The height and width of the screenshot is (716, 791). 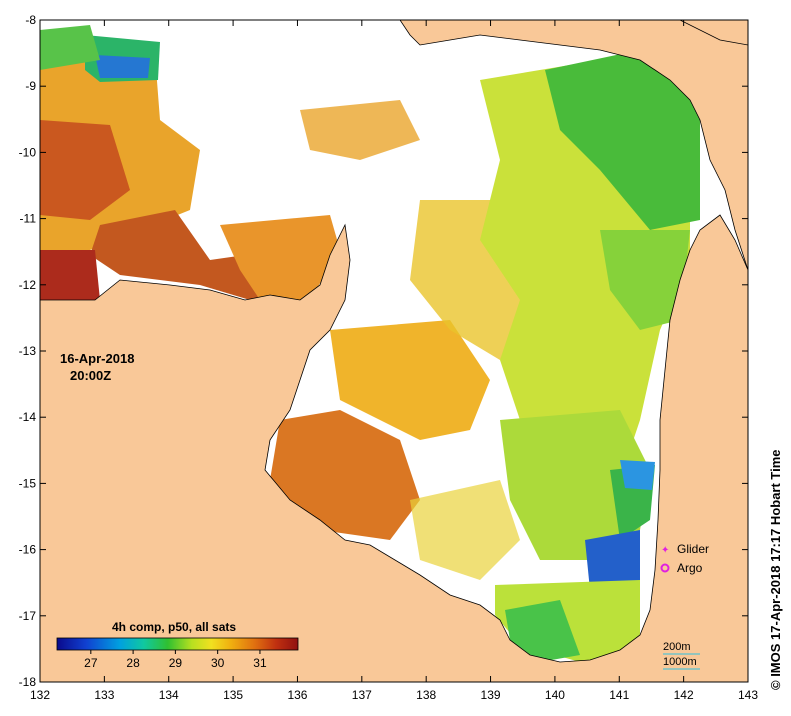 What do you see at coordinates (30, 20) in the screenshot?
I see `y-tick-label-0: -8` at bounding box center [30, 20].